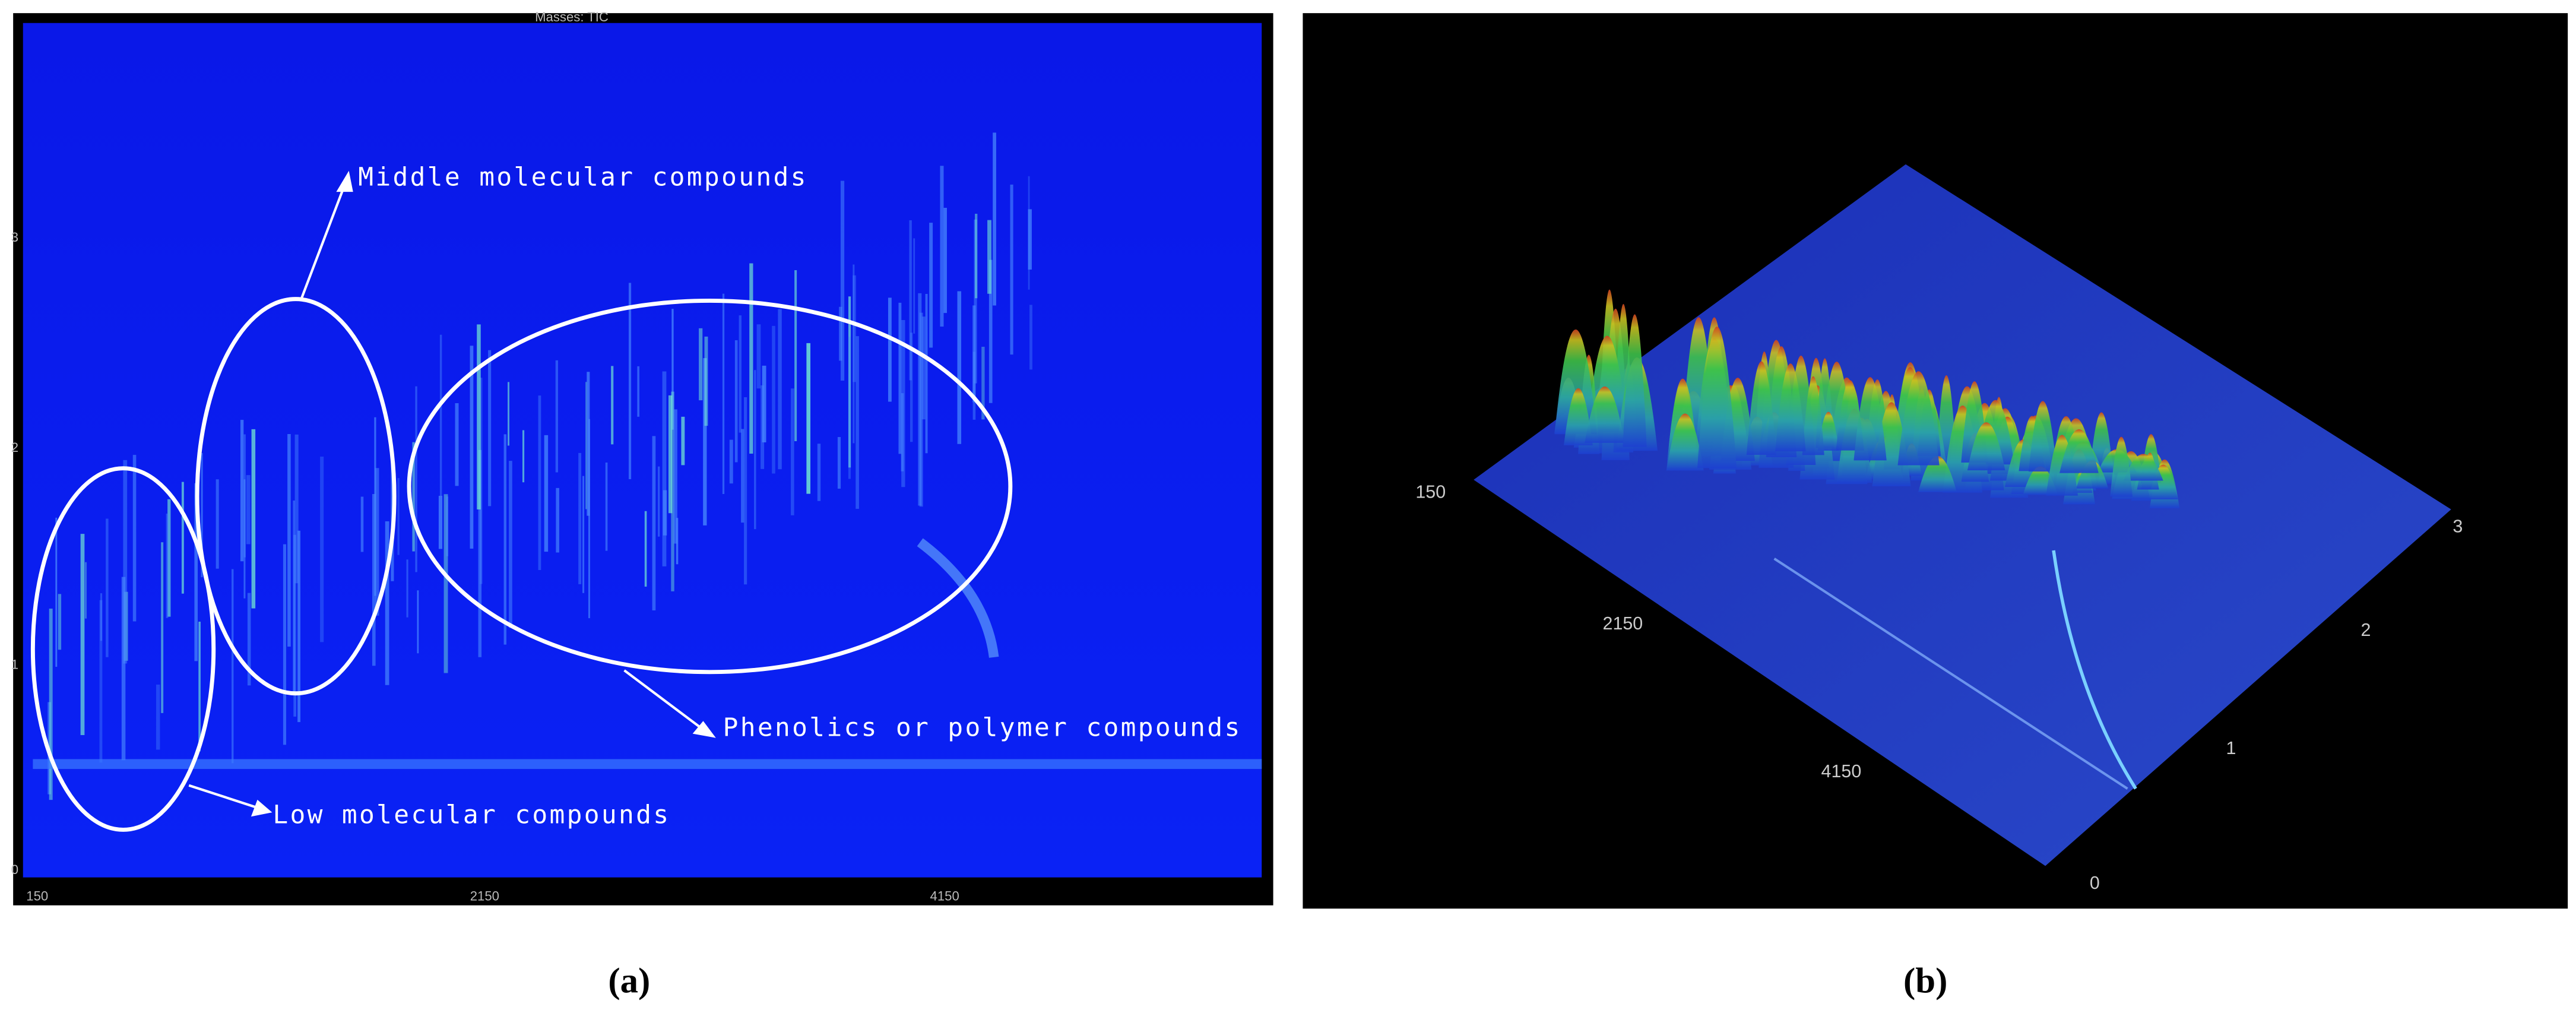  What do you see at coordinates (983, 728) in the screenshot?
I see `annotation: Phenolics or polymer compounds` at bounding box center [983, 728].